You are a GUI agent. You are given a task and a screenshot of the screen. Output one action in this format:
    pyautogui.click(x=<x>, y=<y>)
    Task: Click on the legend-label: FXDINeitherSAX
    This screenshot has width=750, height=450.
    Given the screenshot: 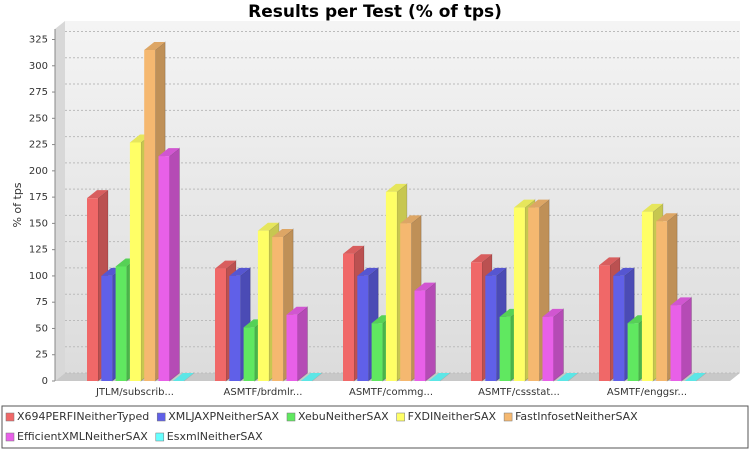 What is the action you would take?
    pyautogui.click(x=452, y=416)
    